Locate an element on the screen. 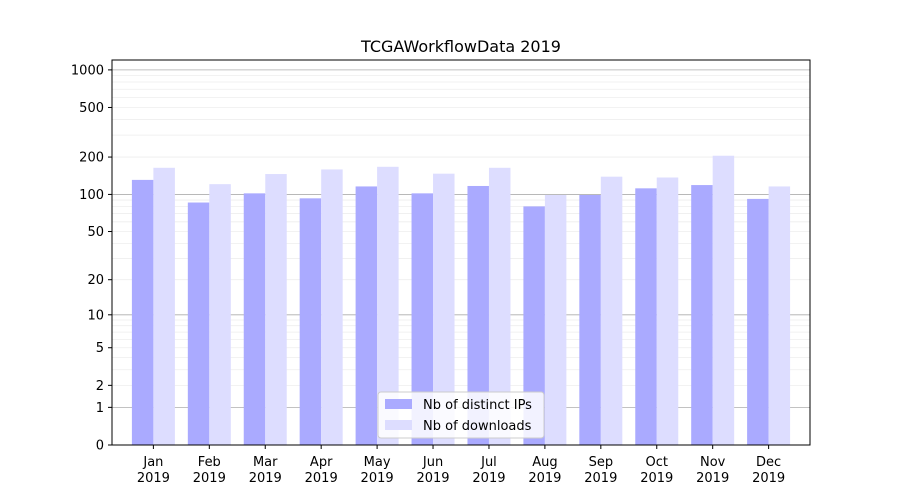 Image resolution: width=900 pixels, height=500 pixels. x-tick-label: Oct 2019 is located at coordinates (656, 470).